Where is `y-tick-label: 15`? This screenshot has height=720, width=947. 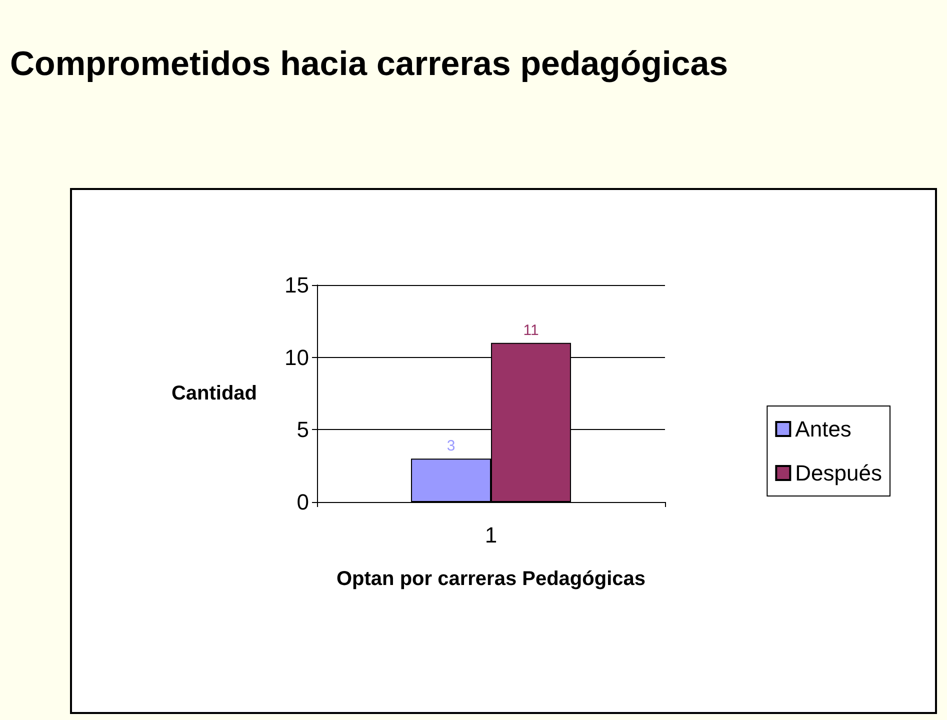 y-tick-label: 15 is located at coordinates (296, 285).